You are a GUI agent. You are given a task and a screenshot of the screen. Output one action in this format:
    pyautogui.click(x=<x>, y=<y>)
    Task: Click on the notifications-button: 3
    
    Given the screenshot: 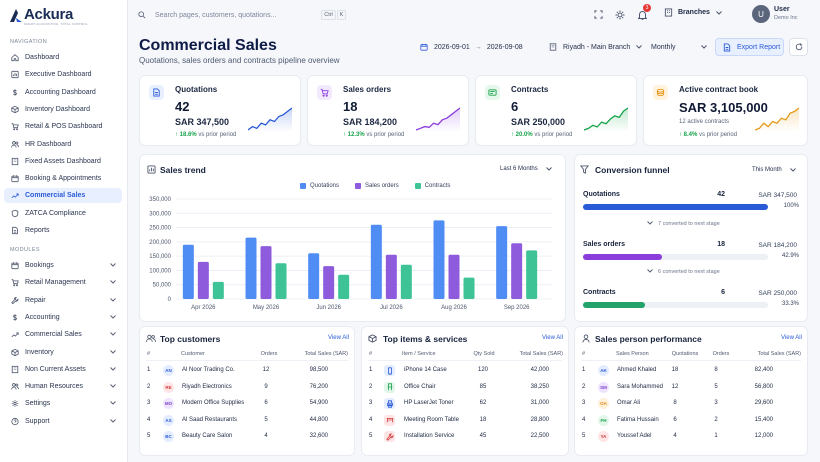 What is the action you would take?
    pyautogui.click(x=643, y=12)
    